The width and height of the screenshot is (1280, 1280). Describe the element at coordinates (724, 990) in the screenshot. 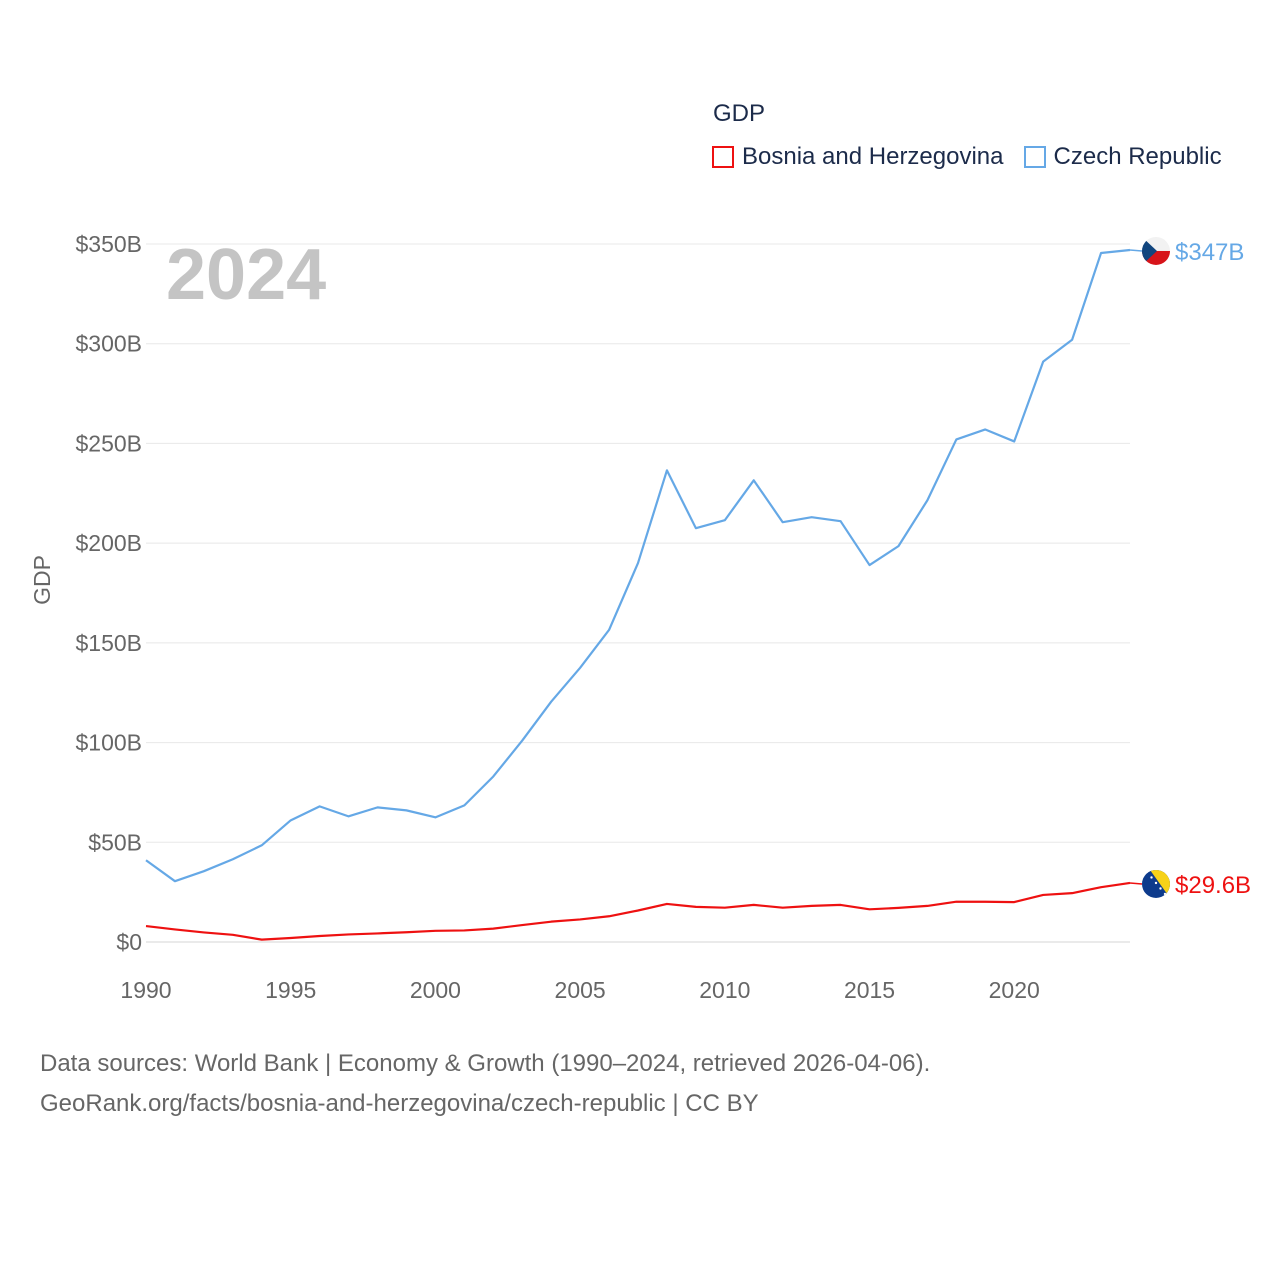

I see `x-tick-label: 2010` at that location.